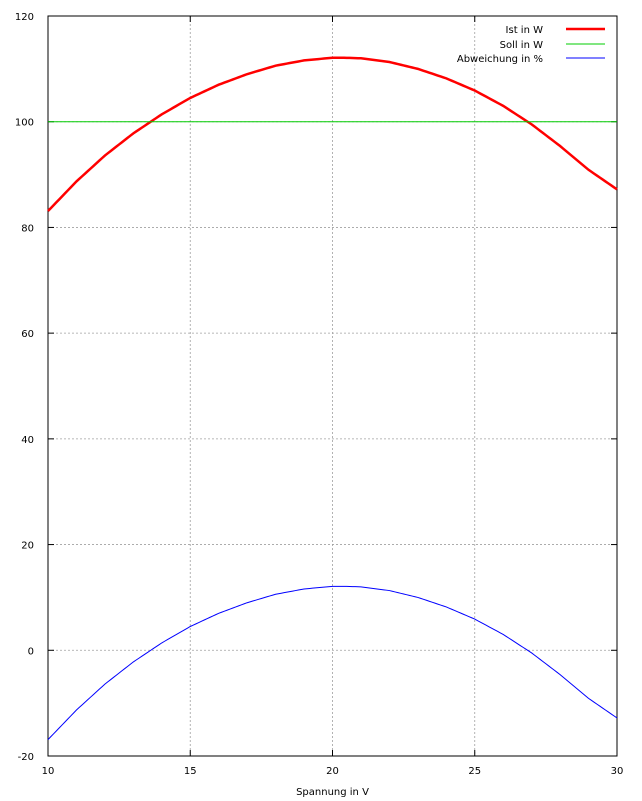 Image resolution: width=642 pixels, height=801 pixels. What do you see at coordinates (24, 17) in the screenshot?
I see `y-tick-label: 120` at bounding box center [24, 17].